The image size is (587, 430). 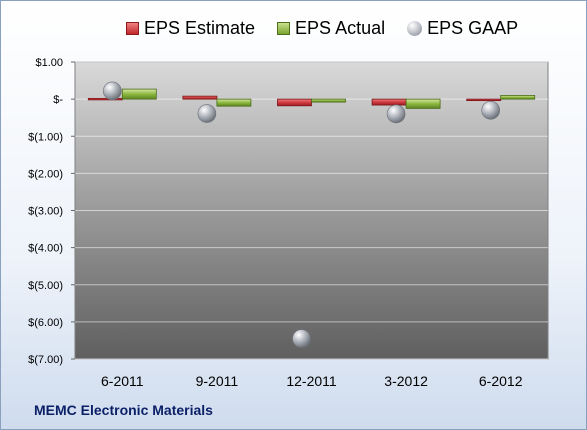 I want to click on y-tick-label: $(6.00), so click(x=45, y=323).